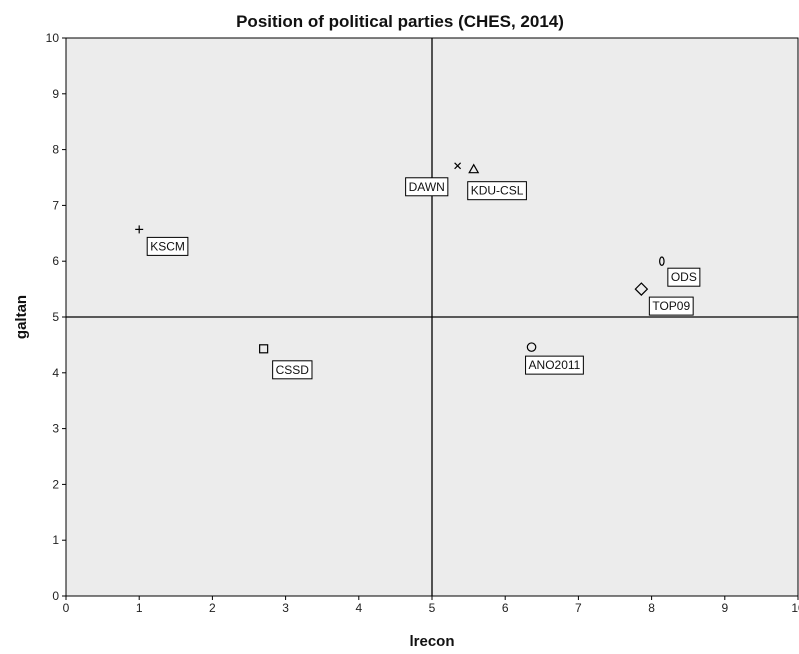  I want to click on data-point: KDU-CSL, so click(497, 182).